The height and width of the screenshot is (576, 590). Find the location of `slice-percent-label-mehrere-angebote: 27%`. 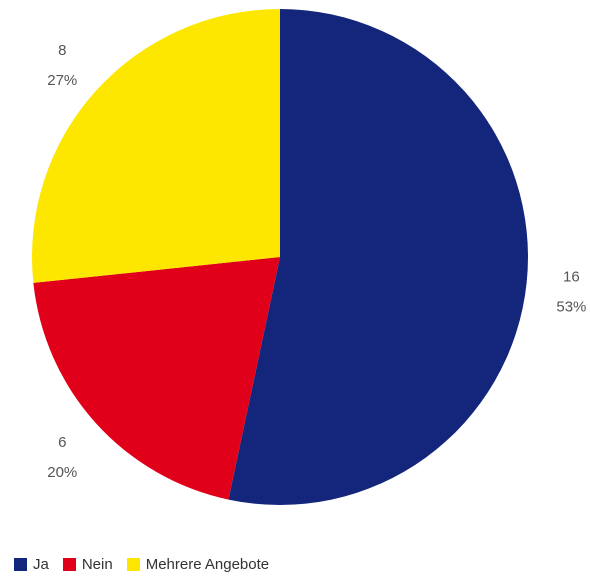

slice-percent-label-mehrere-angebote: 27% is located at coordinates (62, 80).